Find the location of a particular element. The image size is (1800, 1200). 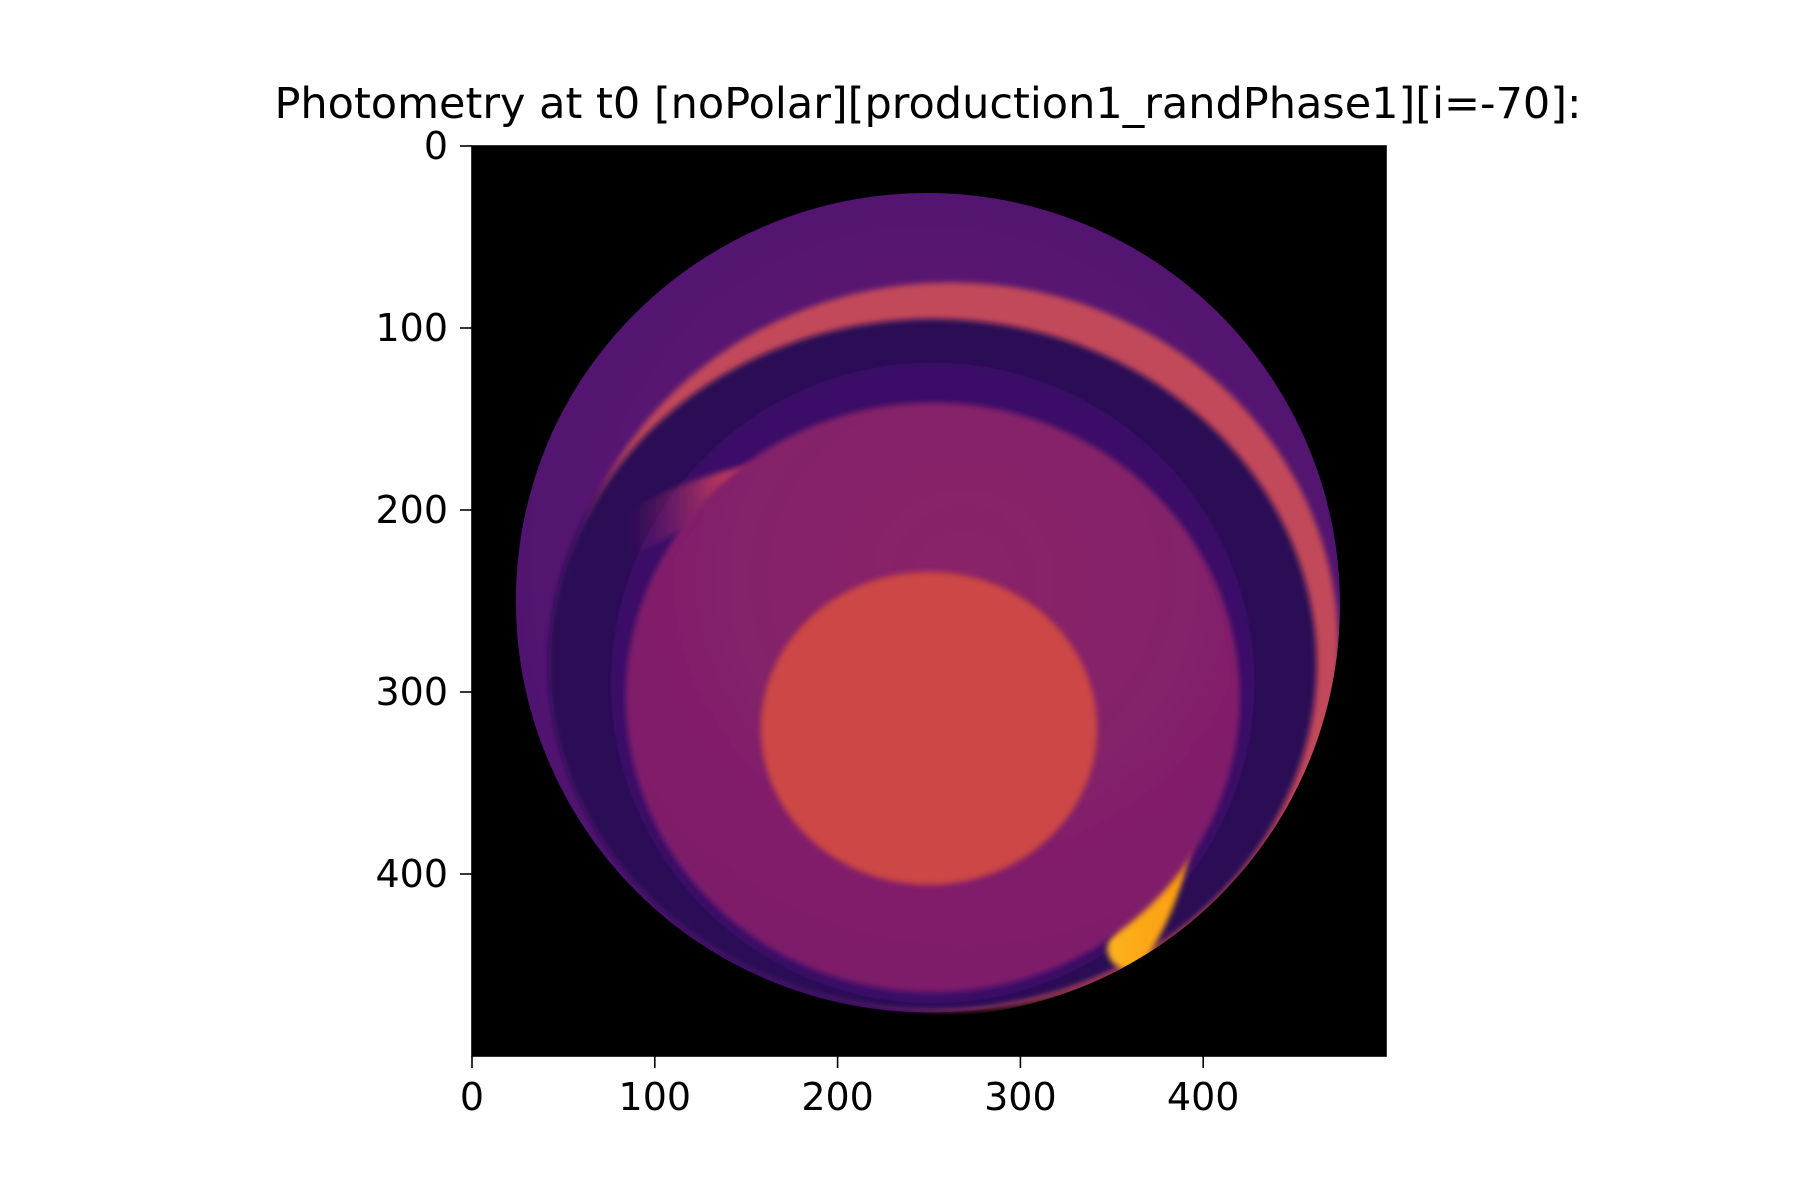

y-tick-label: 200 is located at coordinates (411, 510).